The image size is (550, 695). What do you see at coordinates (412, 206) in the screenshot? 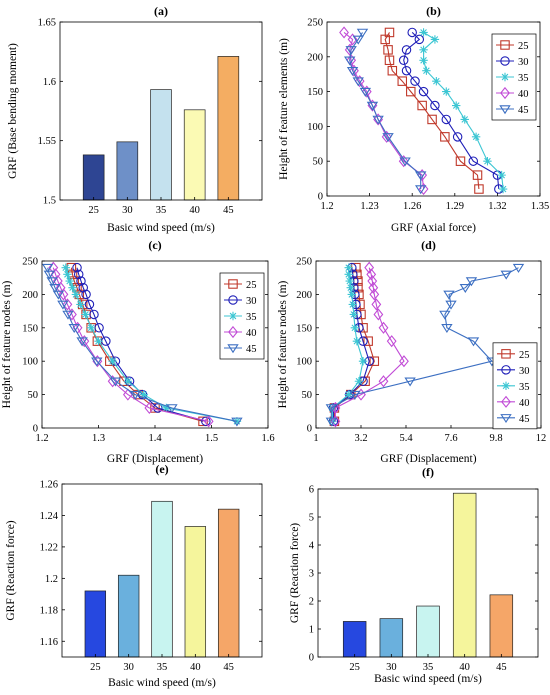
I see `x-tick-label: 1.26` at bounding box center [412, 206].